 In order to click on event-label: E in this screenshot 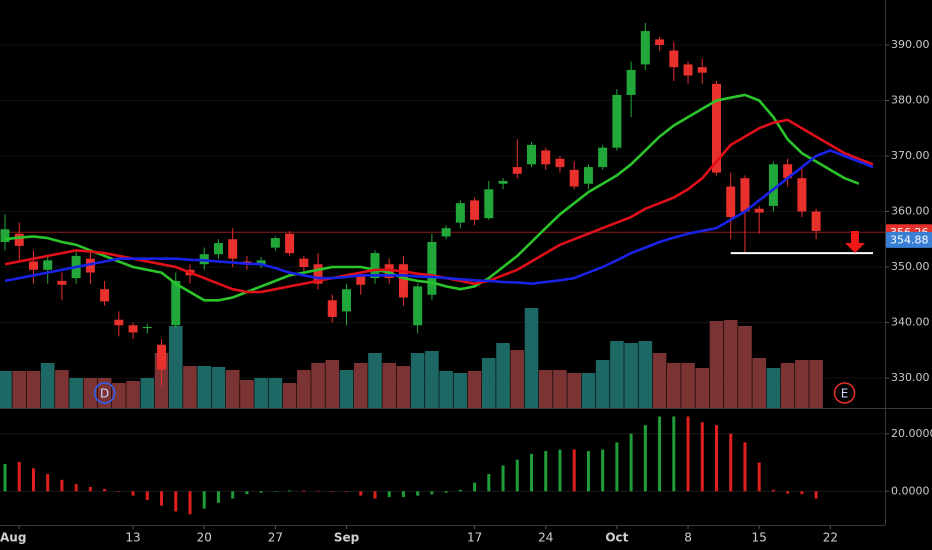, I will do `click(845, 394)`.